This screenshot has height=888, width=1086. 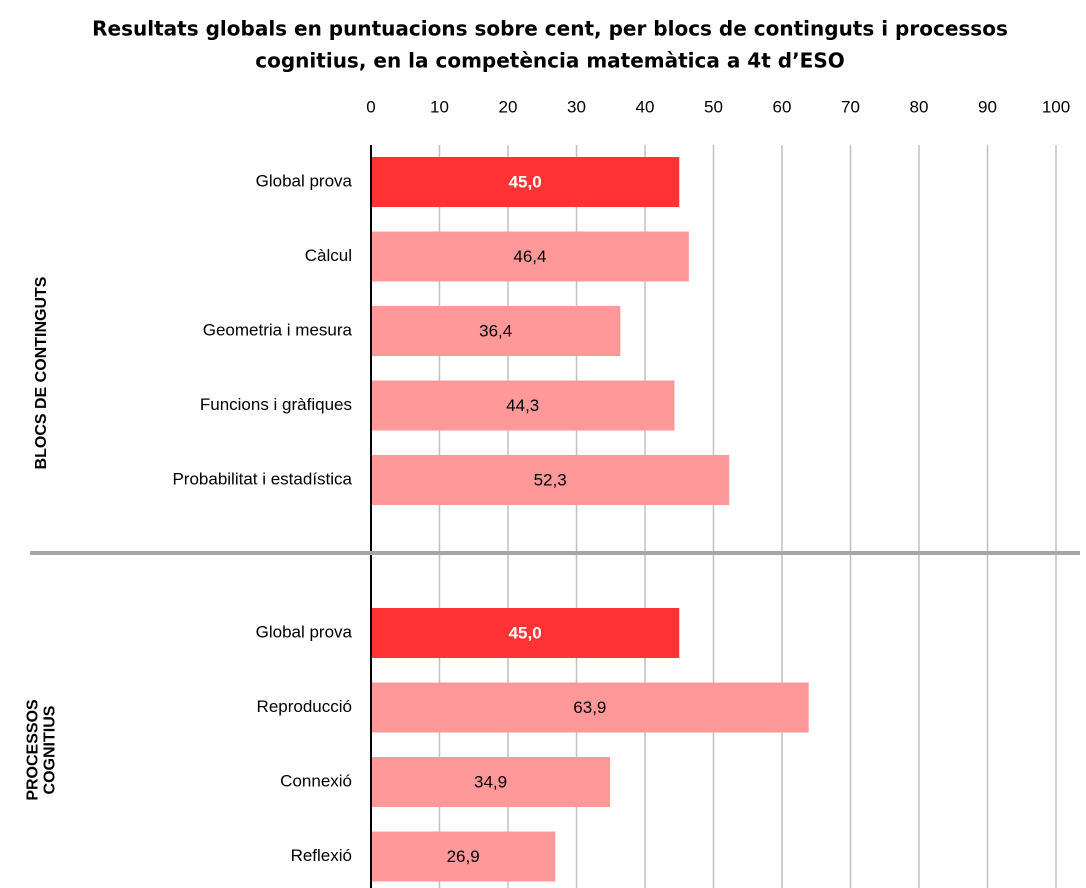 What do you see at coordinates (850, 106) in the screenshot?
I see `x-tick-label: 70` at bounding box center [850, 106].